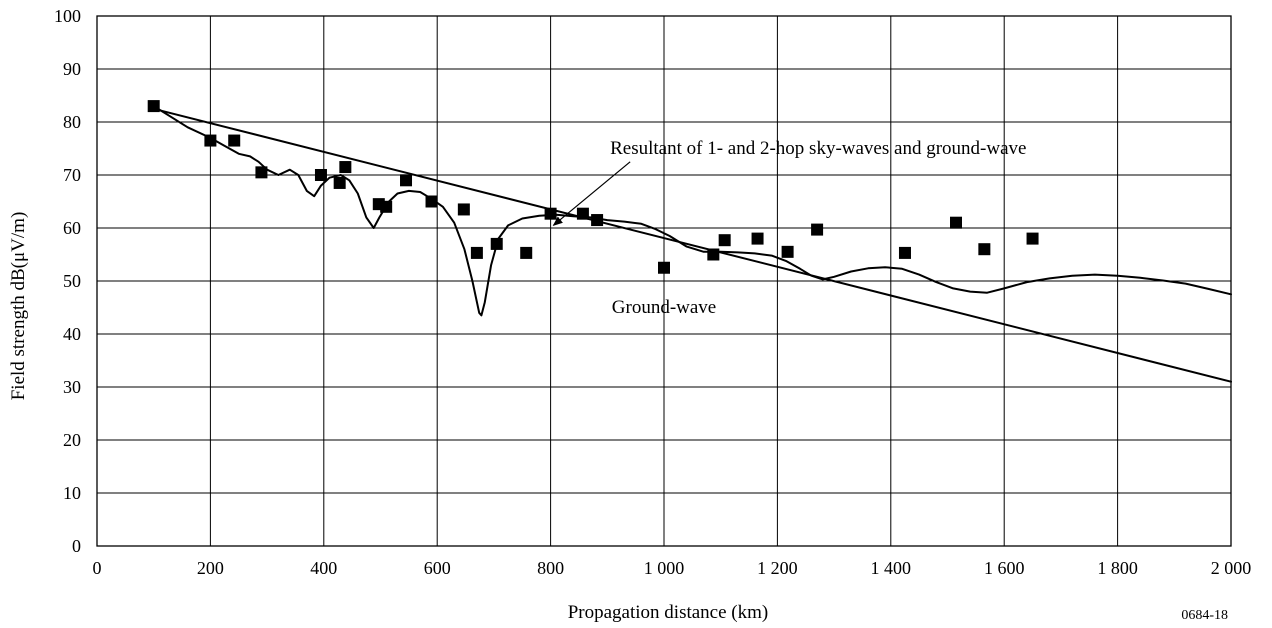 This screenshot has width=1272, height=628. What do you see at coordinates (72, 122) in the screenshot?
I see `y-tick-label: 80` at bounding box center [72, 122].